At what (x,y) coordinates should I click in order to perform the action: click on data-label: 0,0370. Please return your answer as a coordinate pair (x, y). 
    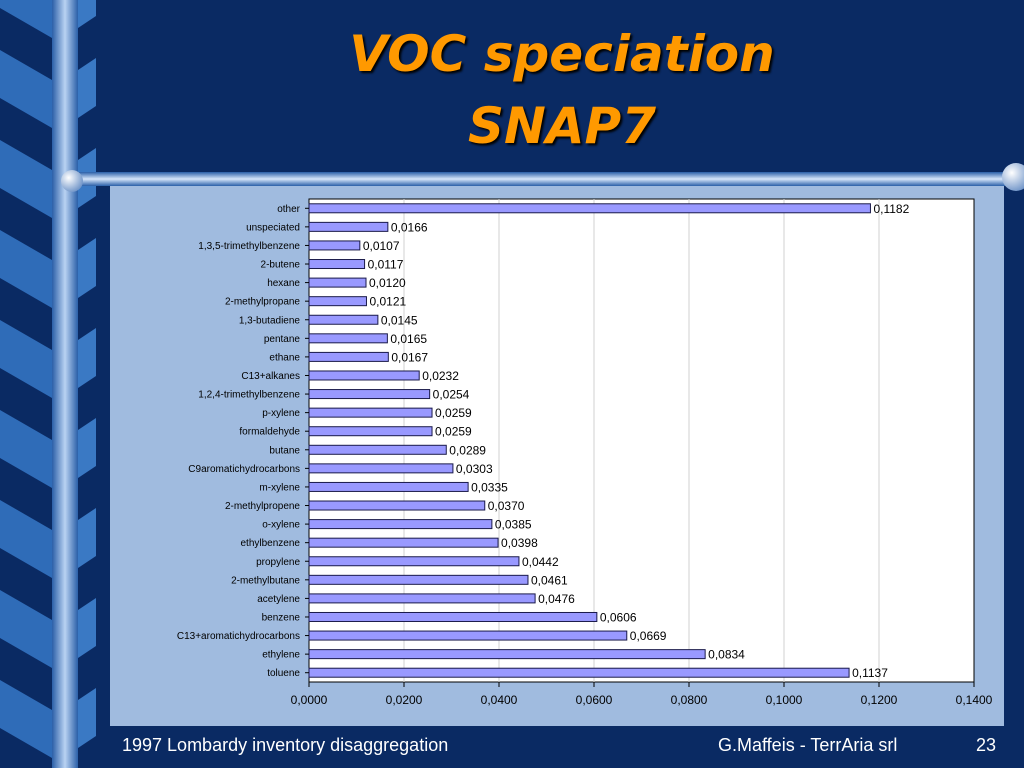
    Looking at the image, I should click on (506, 506).